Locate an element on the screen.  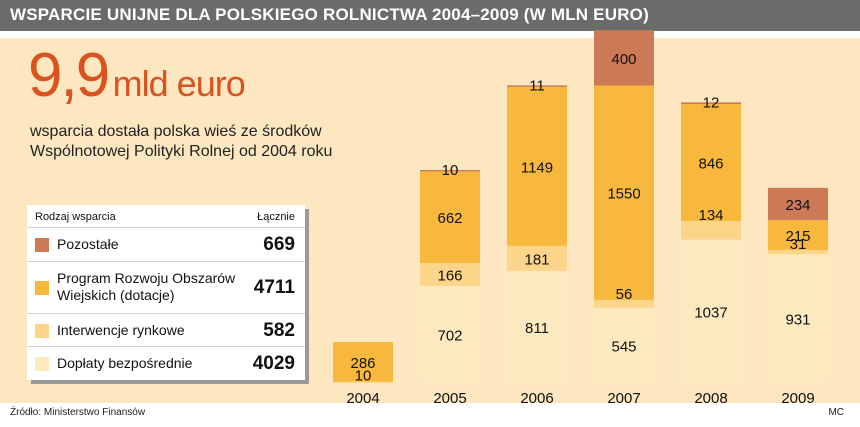
data-label: 1037 is located at coordinates (710, 312).